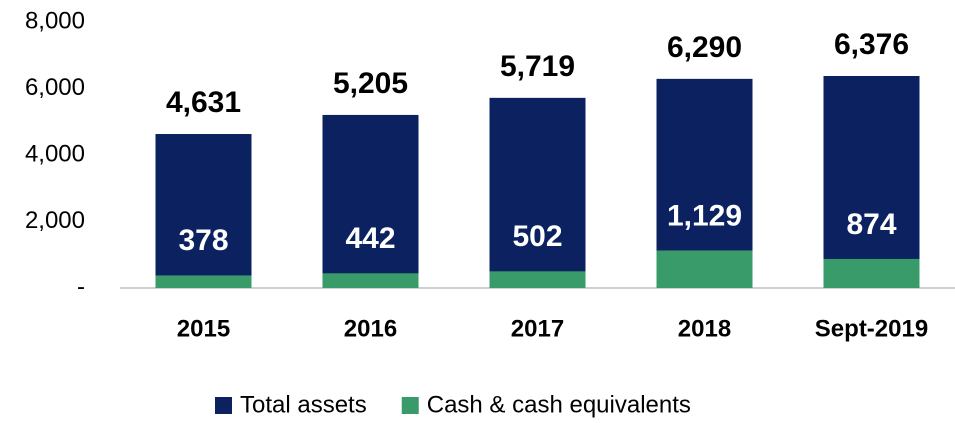 Image resolution: width=955 pixels, height=423 pixels. I want to click on y-tick-label: 2,000, so click(55, 220).